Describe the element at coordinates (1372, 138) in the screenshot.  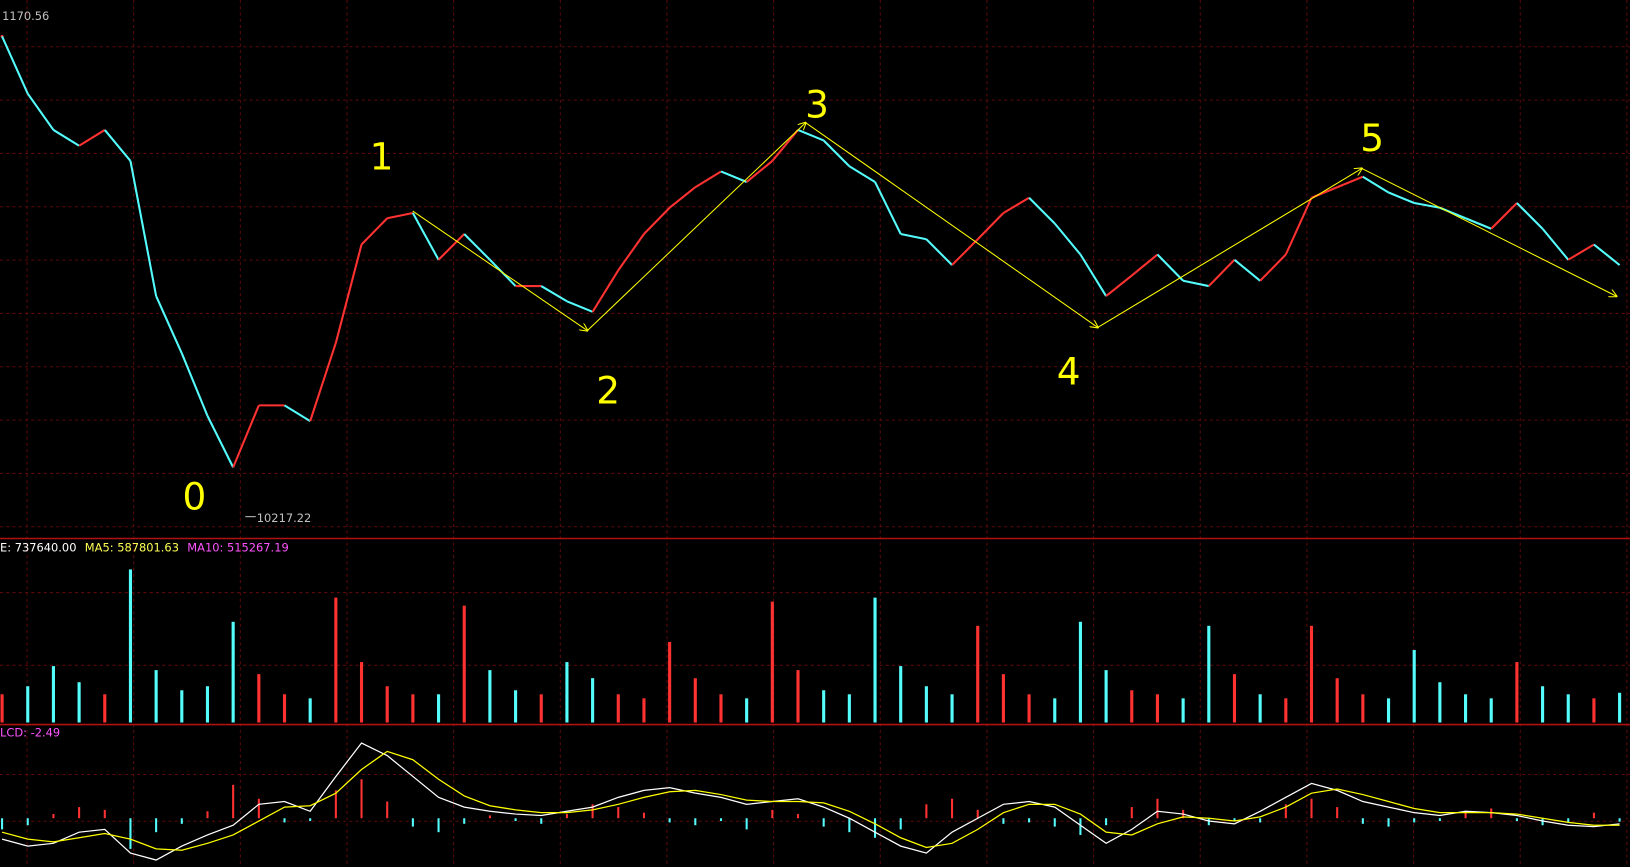
I see `wave-label: 5` at that location.